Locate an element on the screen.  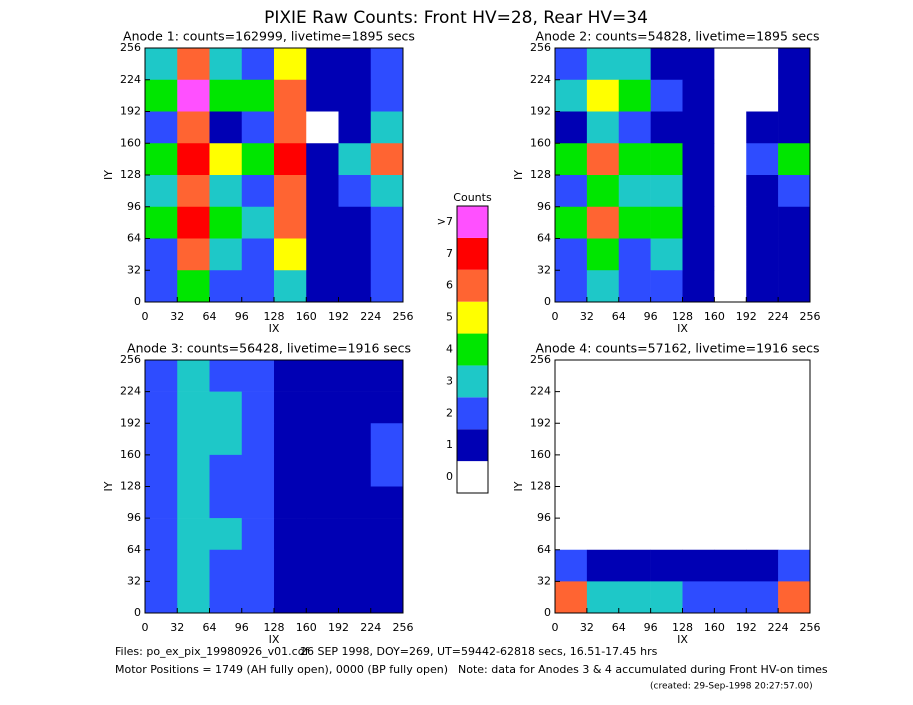
y-tick-label: 0 is located at coordinates (137, 301).